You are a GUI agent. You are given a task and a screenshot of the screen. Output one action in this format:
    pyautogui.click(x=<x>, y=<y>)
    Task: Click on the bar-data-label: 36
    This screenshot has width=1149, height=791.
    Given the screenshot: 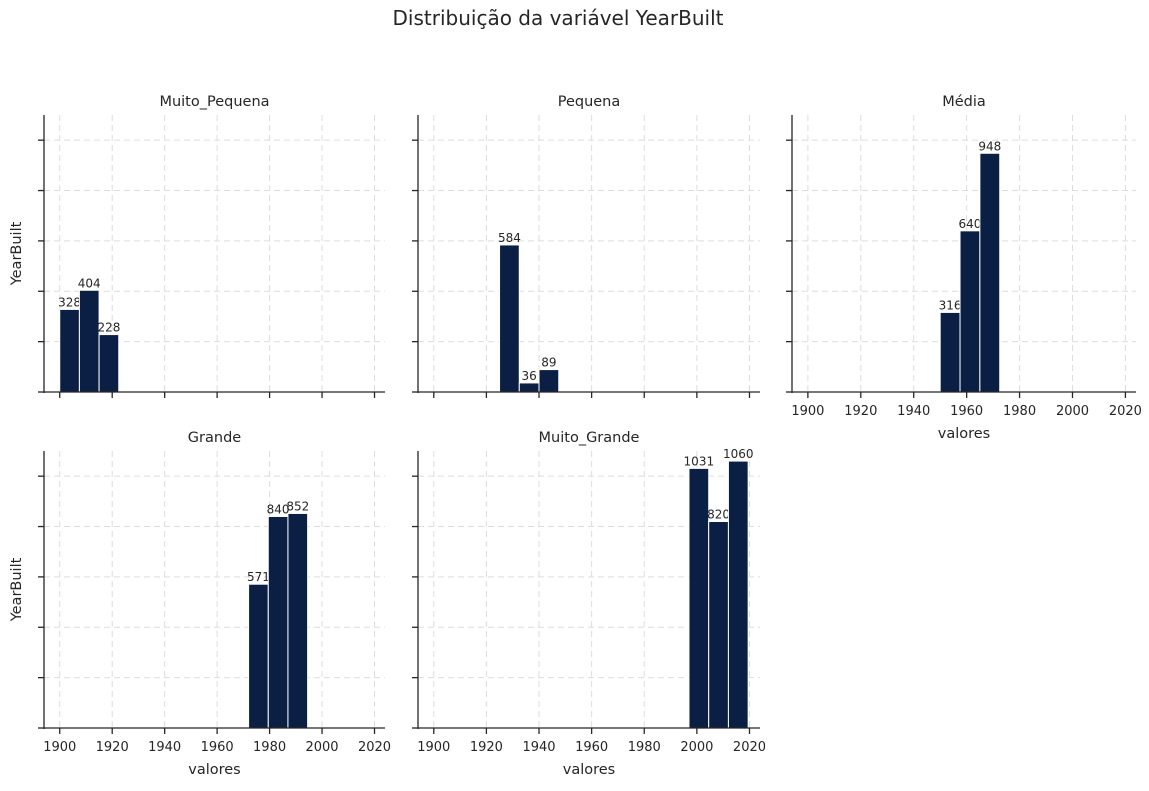 What is the action you would take?
    pyautogui.click(x=529, y=376)
    